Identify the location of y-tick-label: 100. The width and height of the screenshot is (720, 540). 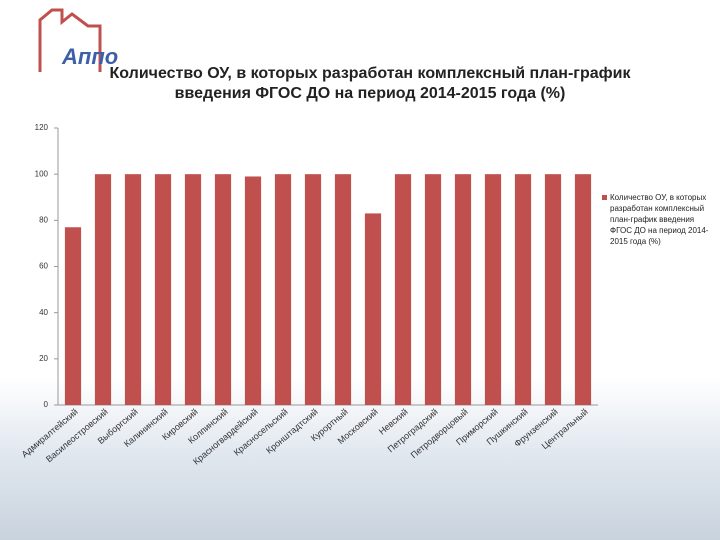
(42, 173).